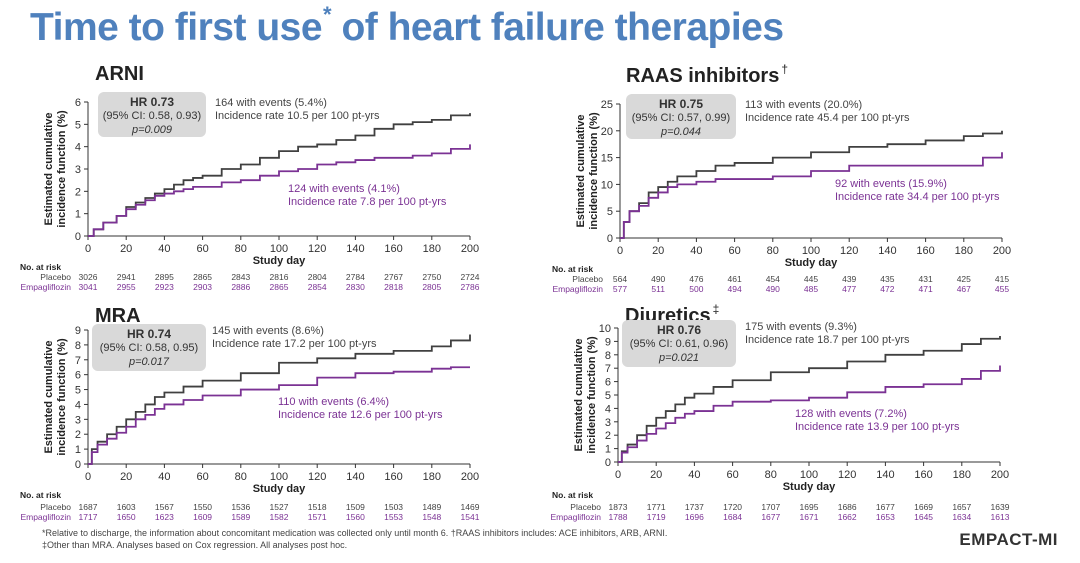  Describe the element at coordinates (608, 342) in the screenshot. I see `y-tick-label: 9` at that location.